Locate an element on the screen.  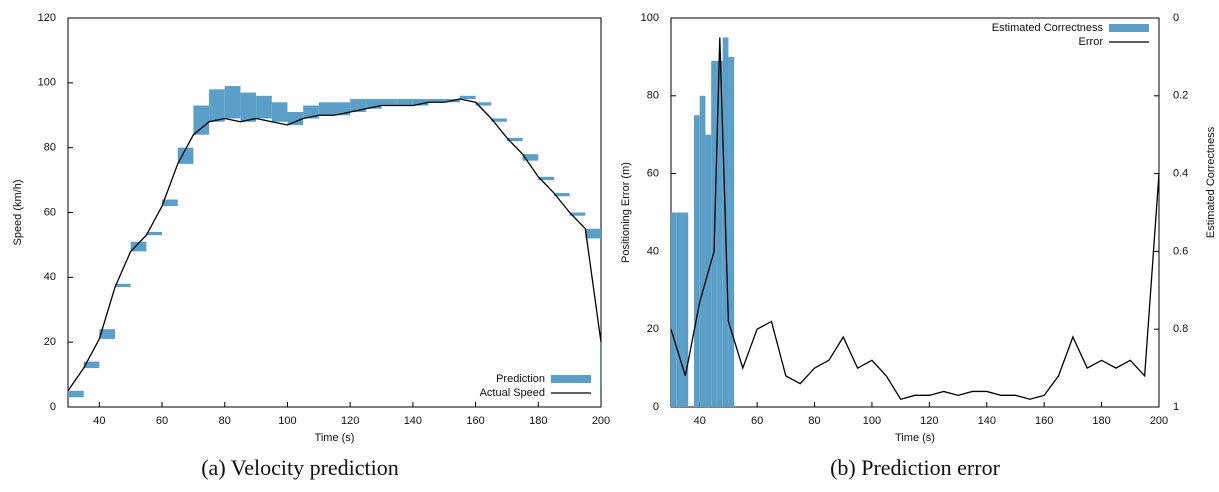
y-tick-label: 120 is located at coordinates (47, 18).